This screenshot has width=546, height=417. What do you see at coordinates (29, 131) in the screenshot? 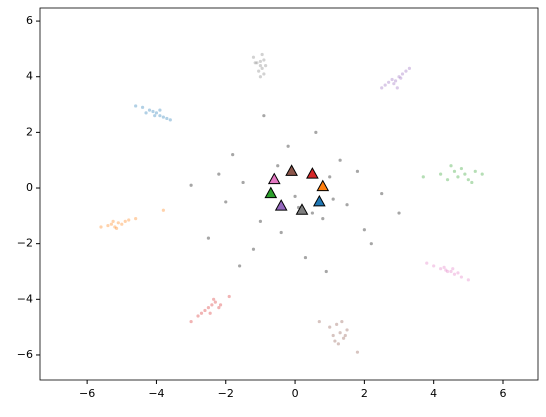
I see `y-tick-label: 2` at bounding box center [29, 131].